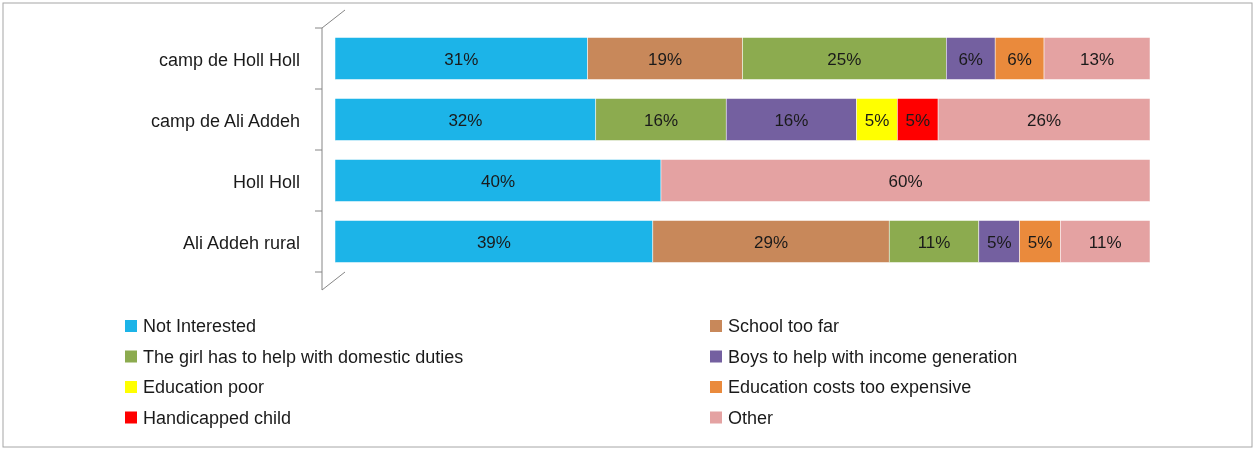  Describe the element at coordinates (498, 181) in the screenshot. I see `data-label: 40%` at that location.